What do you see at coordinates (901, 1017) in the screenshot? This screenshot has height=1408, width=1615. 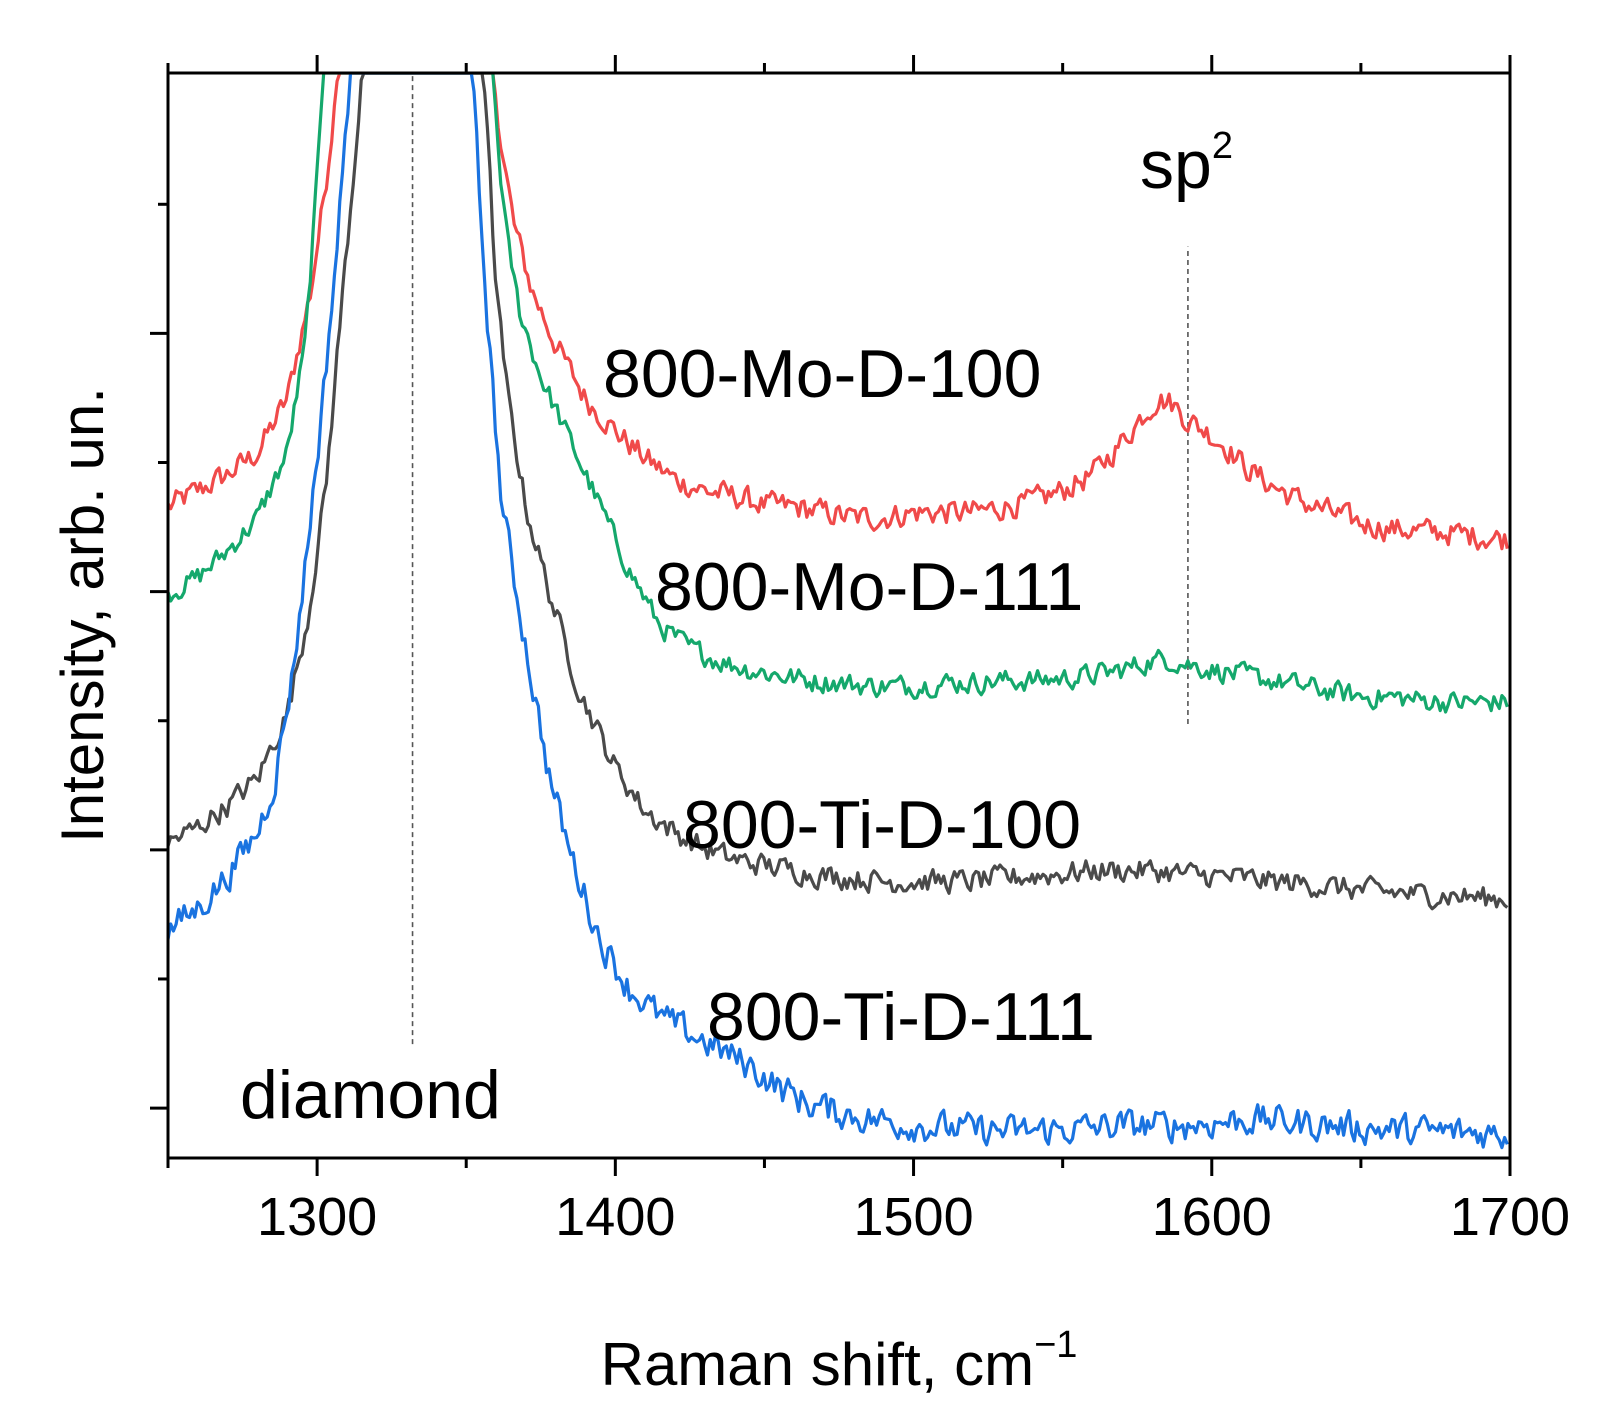 I see `label-800-ti-d-111: 800-Ti-D-111` at bounding box center [901, 1017].